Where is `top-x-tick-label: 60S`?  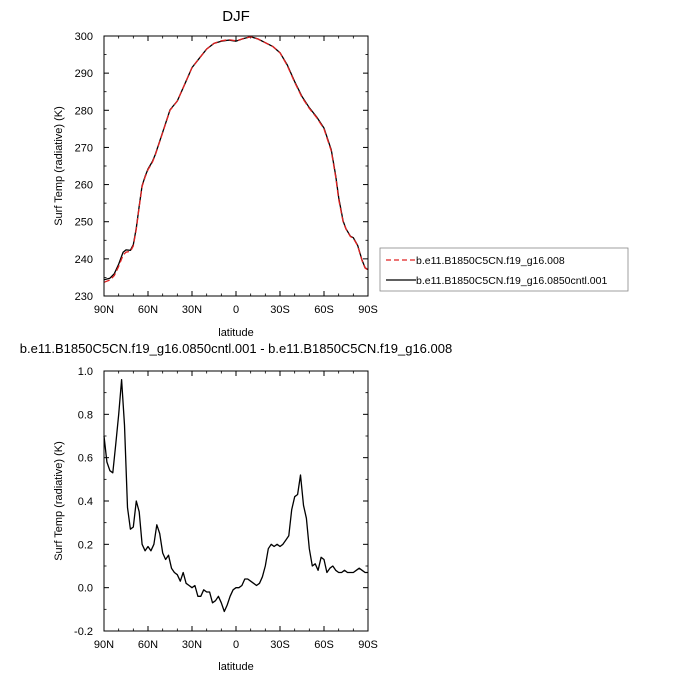 top-x-tick-label: 60S is located at coordinates (324, 310).